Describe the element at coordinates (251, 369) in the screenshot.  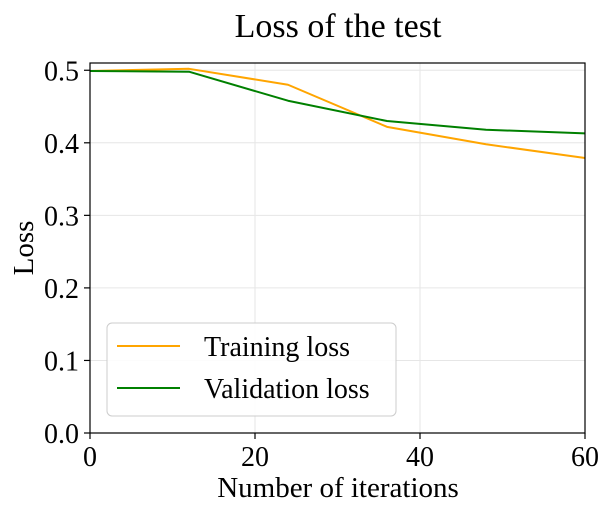
I see `legend: Training loss Validation loss` at that location.